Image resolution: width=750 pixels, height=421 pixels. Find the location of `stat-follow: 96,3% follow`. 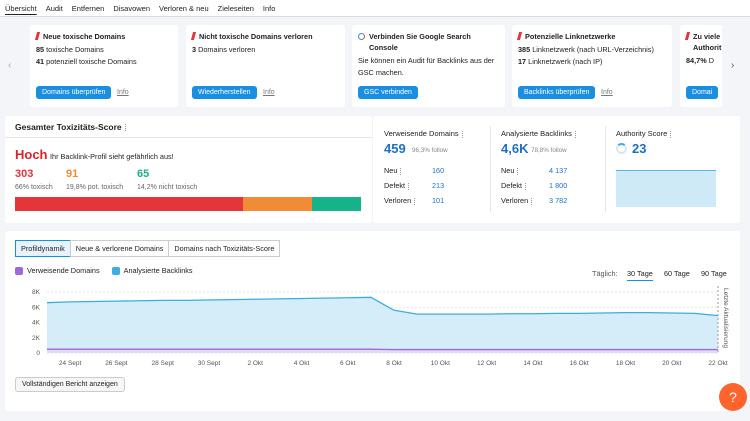

stat-follow: 96,3% follow is located at coordinates (430, 150).